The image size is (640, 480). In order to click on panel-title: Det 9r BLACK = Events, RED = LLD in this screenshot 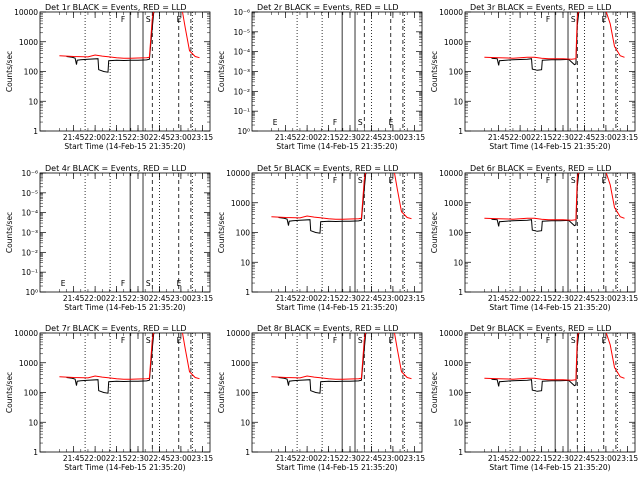, I will do `click(541, 328)`.